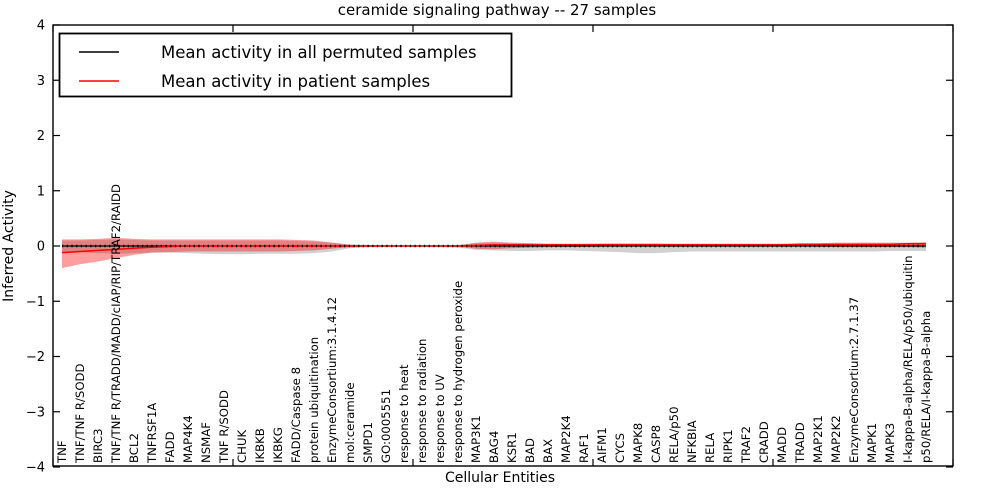  I want to click on y-tick-label: 1, so click(41, 191).